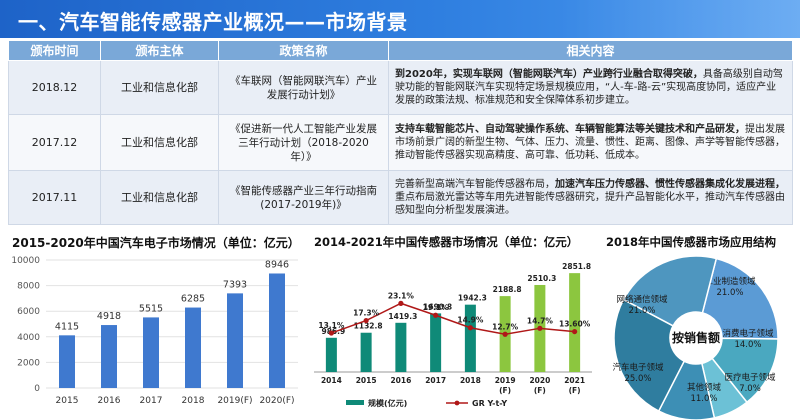 This screenshot has width=800, height=420. What do you see at coordinates (446, 242) in the screenshot?
I see `chart-title-sensor-market: 2014-2021年中国传感器市场情况（单位：亿元）` at bounding box center [446, 242].